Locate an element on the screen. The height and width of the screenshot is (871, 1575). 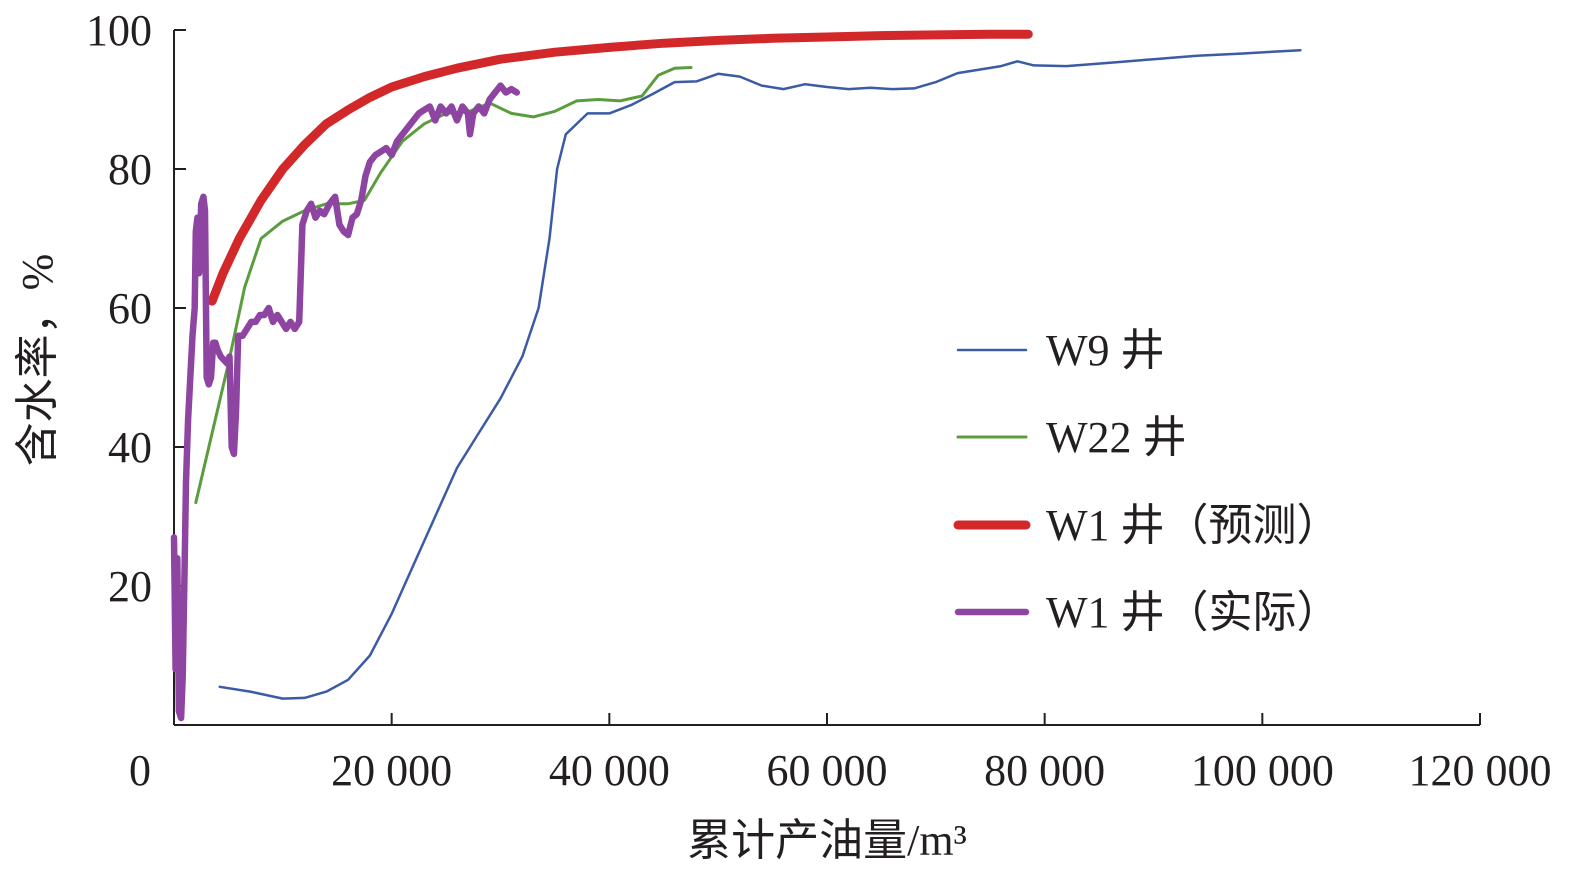
y-tick-label: 60 is located at coordinates (130, 308).